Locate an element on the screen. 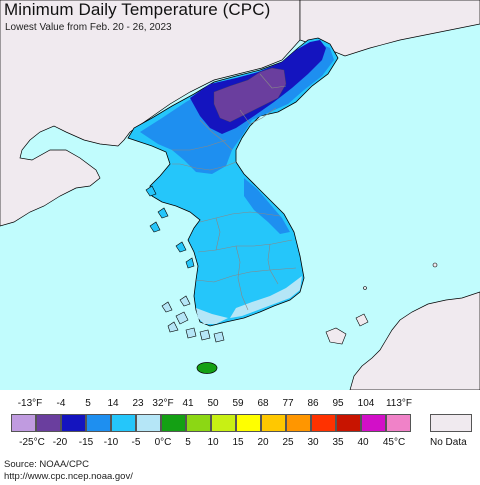 This screenshot has height=485, width=480. no-data-label: No Data is located at coordinates (448, 442).